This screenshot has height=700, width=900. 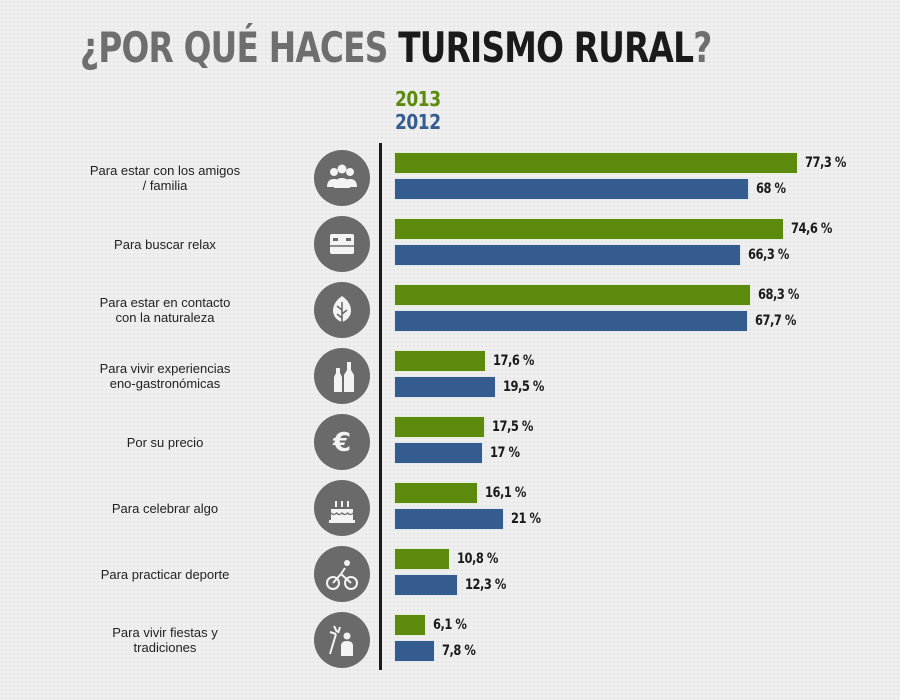 I want to click on title-emphasis: TURISMO RURAL, so click(x=546, y=47).